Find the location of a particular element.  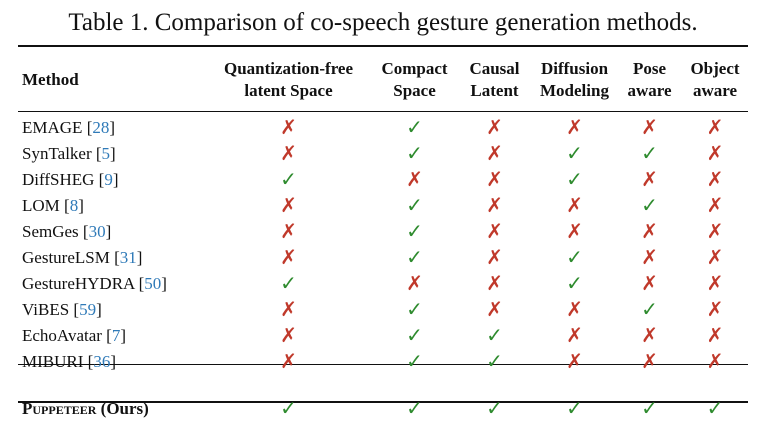

bottom-rule is located at coordinates (383, 402).